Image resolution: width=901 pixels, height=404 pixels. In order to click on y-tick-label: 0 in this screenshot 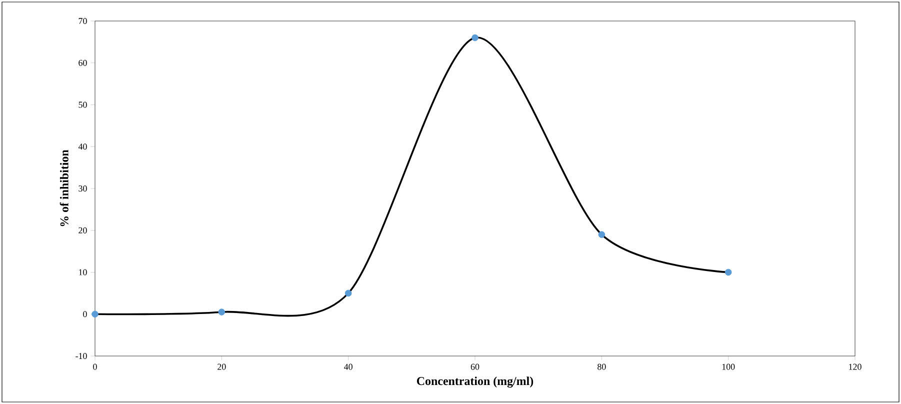, I will do `click(85, 314)`.